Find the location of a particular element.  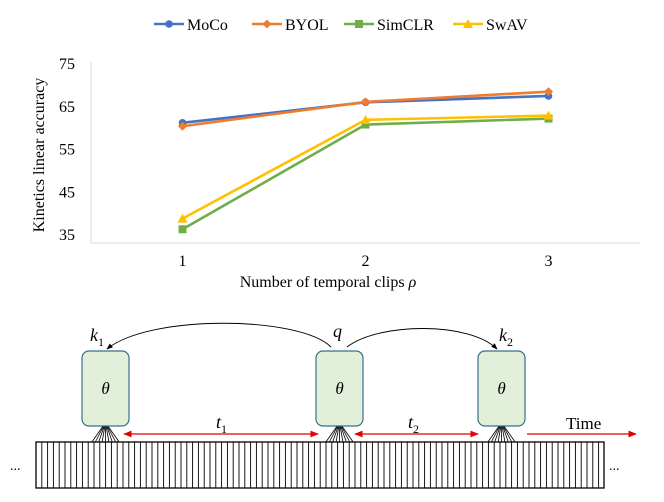

encoder-box-k2 is located at coordinates (501, 388).